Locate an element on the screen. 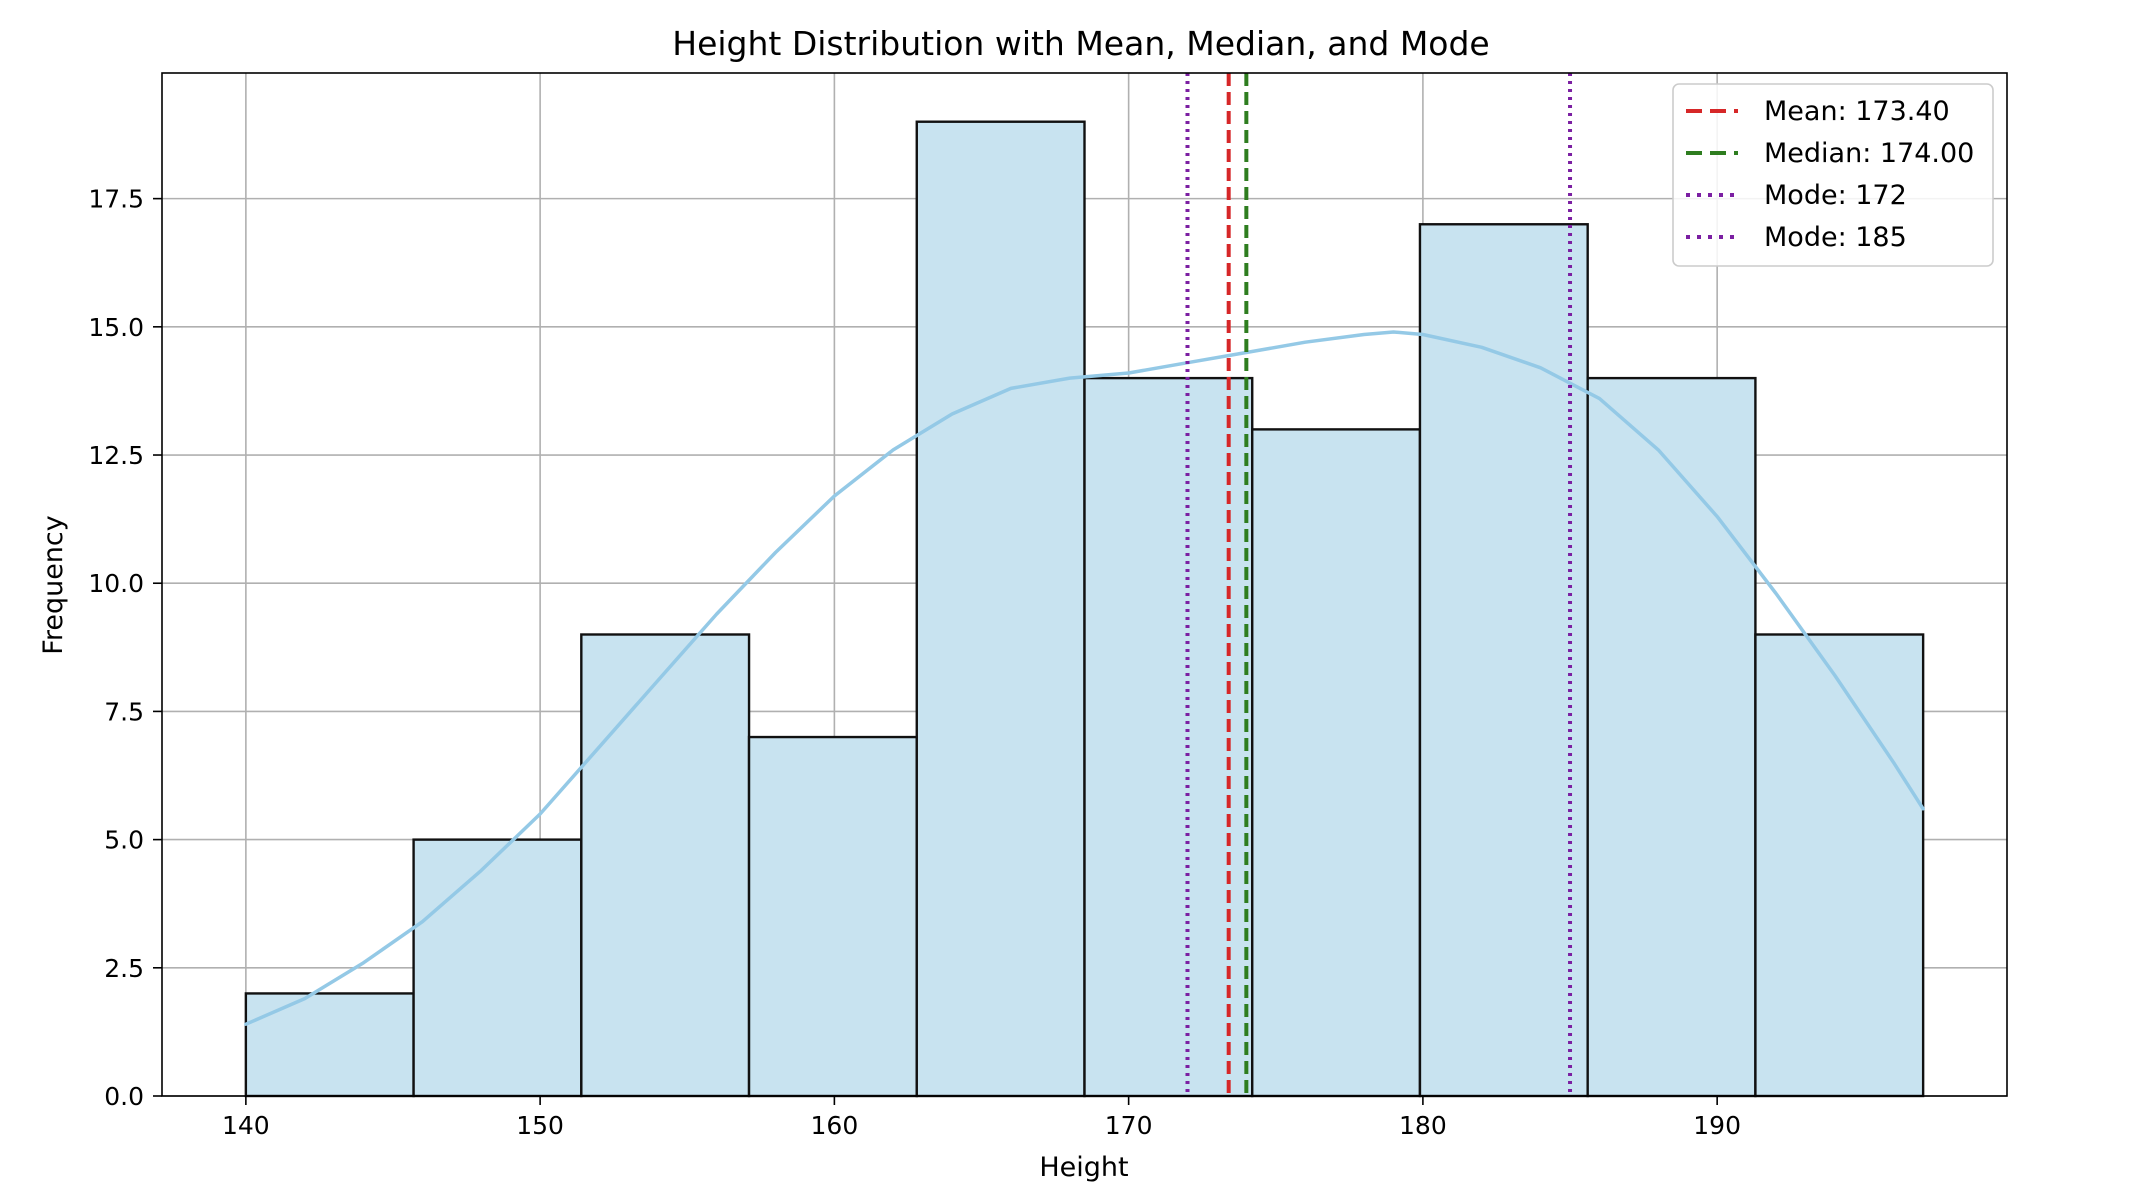 The width and height of the screenshot is (2140, 1196). legend-label: Mode: 172 is located at coordinates (1835, 195).